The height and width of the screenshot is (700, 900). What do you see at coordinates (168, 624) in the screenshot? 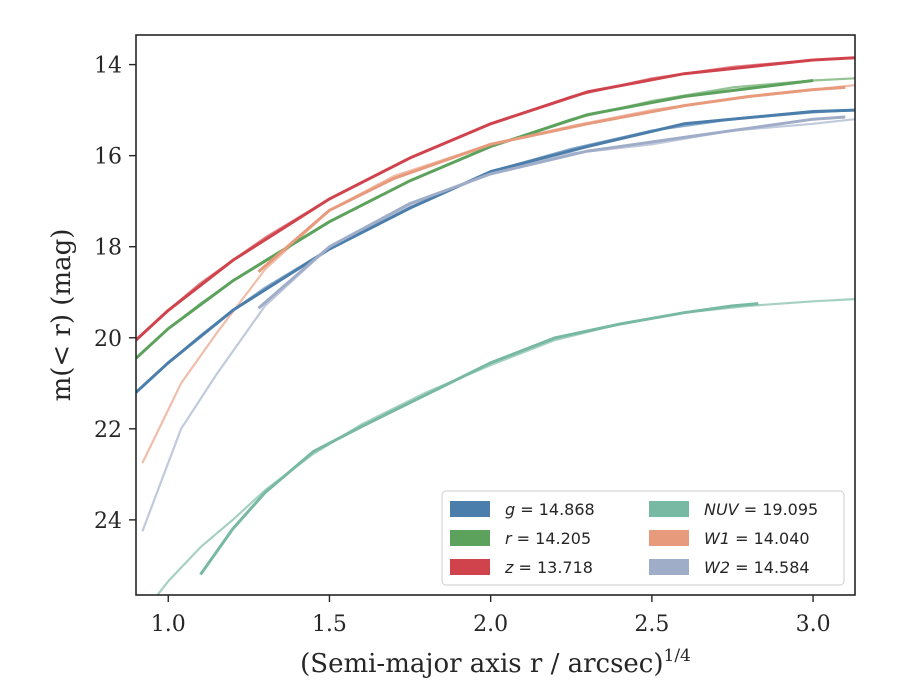
I see `x-tick-label: 1.0` at bounding box center [168, 624].